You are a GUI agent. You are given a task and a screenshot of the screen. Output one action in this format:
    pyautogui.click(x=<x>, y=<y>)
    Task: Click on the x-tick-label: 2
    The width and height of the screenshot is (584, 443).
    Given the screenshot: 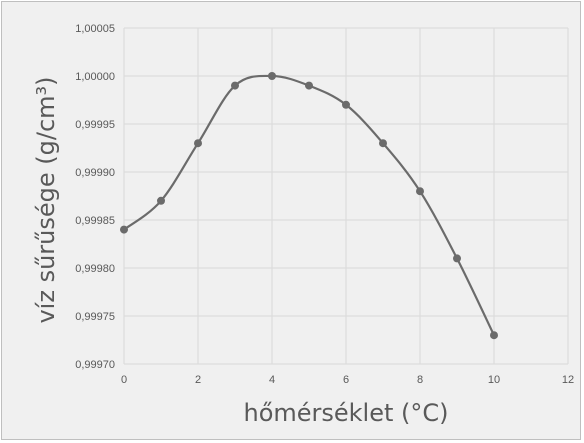 What is the action you would take?
    pyautogui.click(x=198, y=380)
    